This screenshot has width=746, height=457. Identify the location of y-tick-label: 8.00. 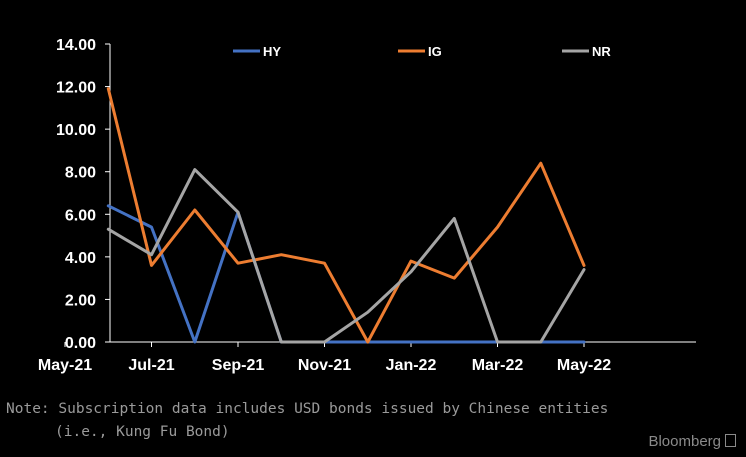
(80, 173).